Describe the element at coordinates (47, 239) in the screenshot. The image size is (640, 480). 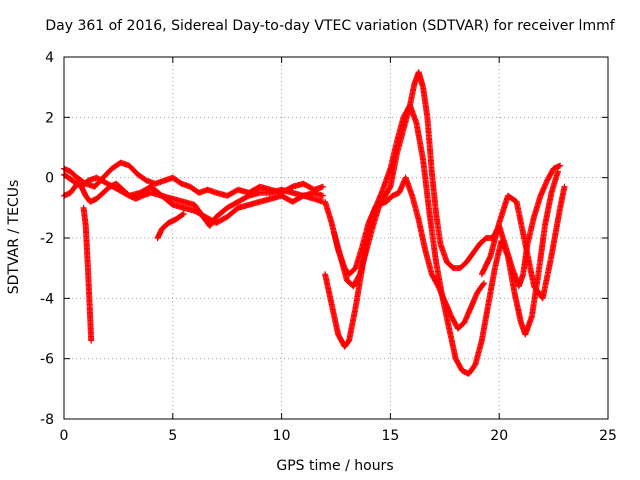
I see `y-tick-label: -2` at that location.